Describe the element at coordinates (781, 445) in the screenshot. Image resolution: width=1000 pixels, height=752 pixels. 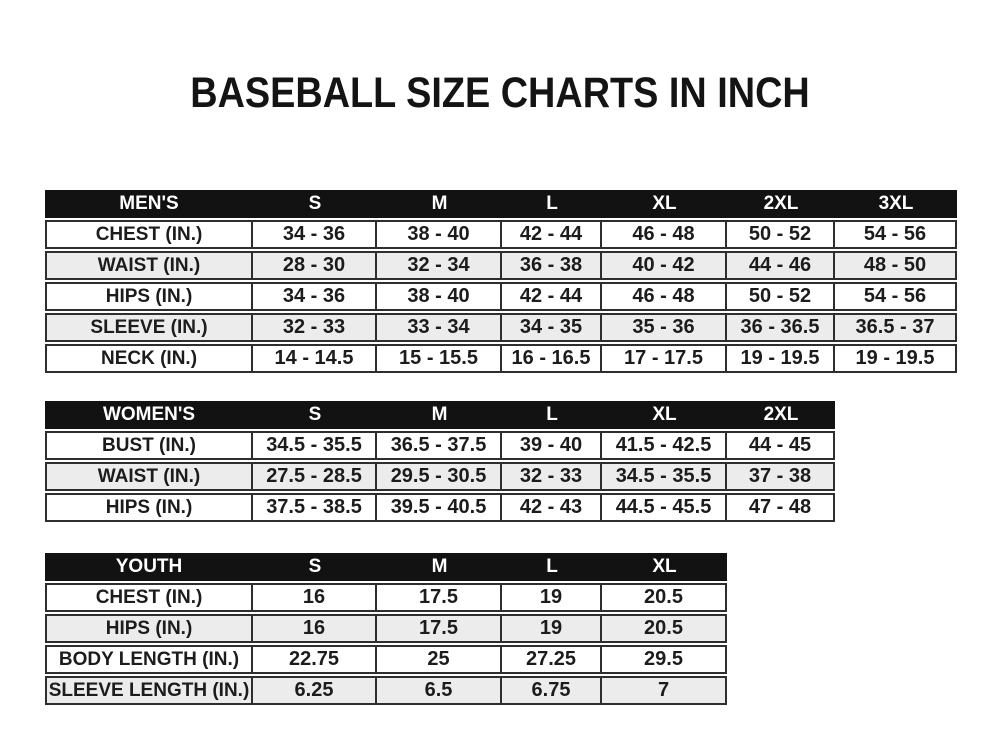
I see `size-value-cell: 44 - 45` at that location.